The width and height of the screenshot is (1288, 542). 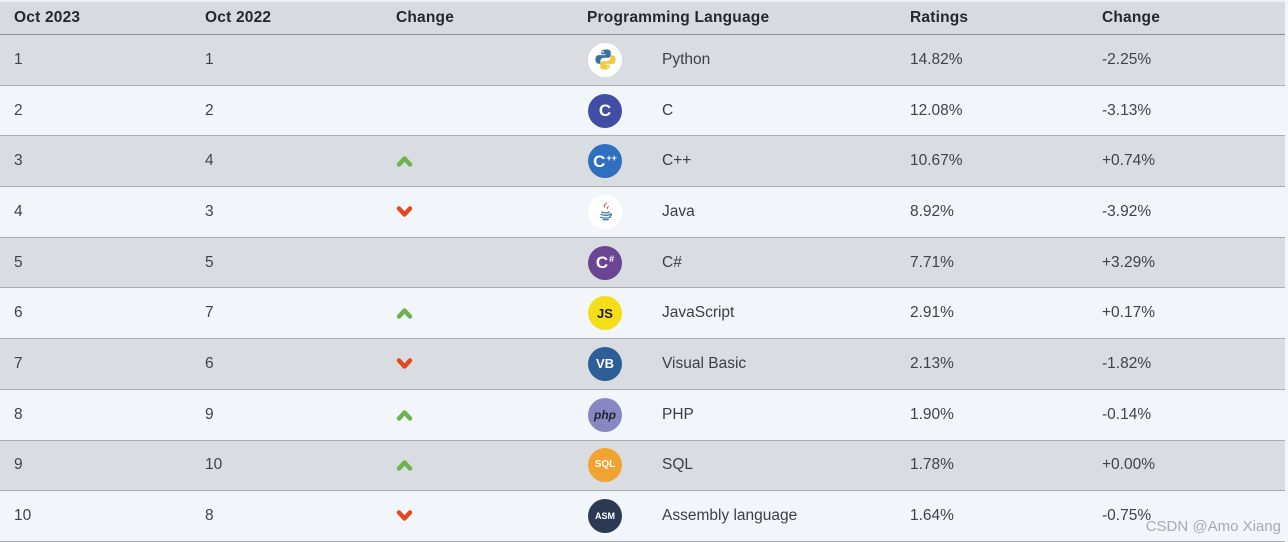 I want to click on icon-label: SQL, so click(x=605, y=465).